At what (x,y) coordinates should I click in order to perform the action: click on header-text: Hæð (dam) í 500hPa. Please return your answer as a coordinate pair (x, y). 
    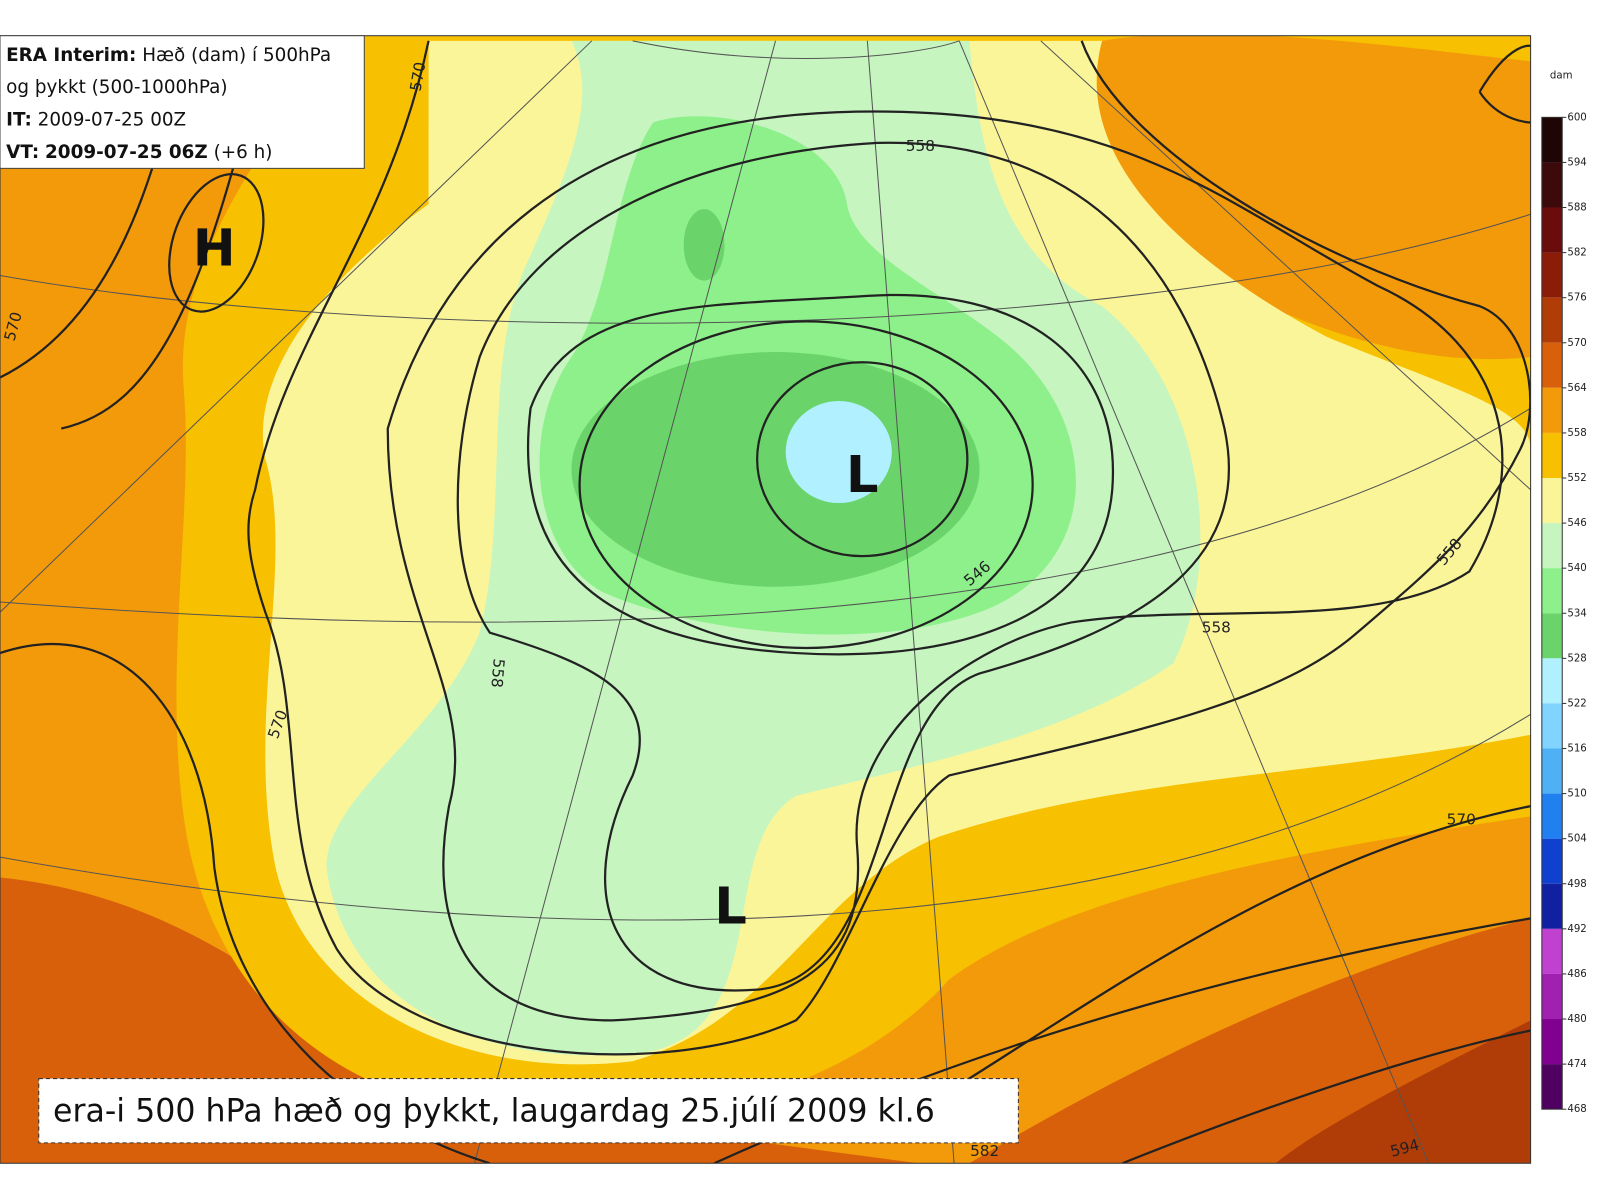
    Looking at the image, I should click on (236, 55).